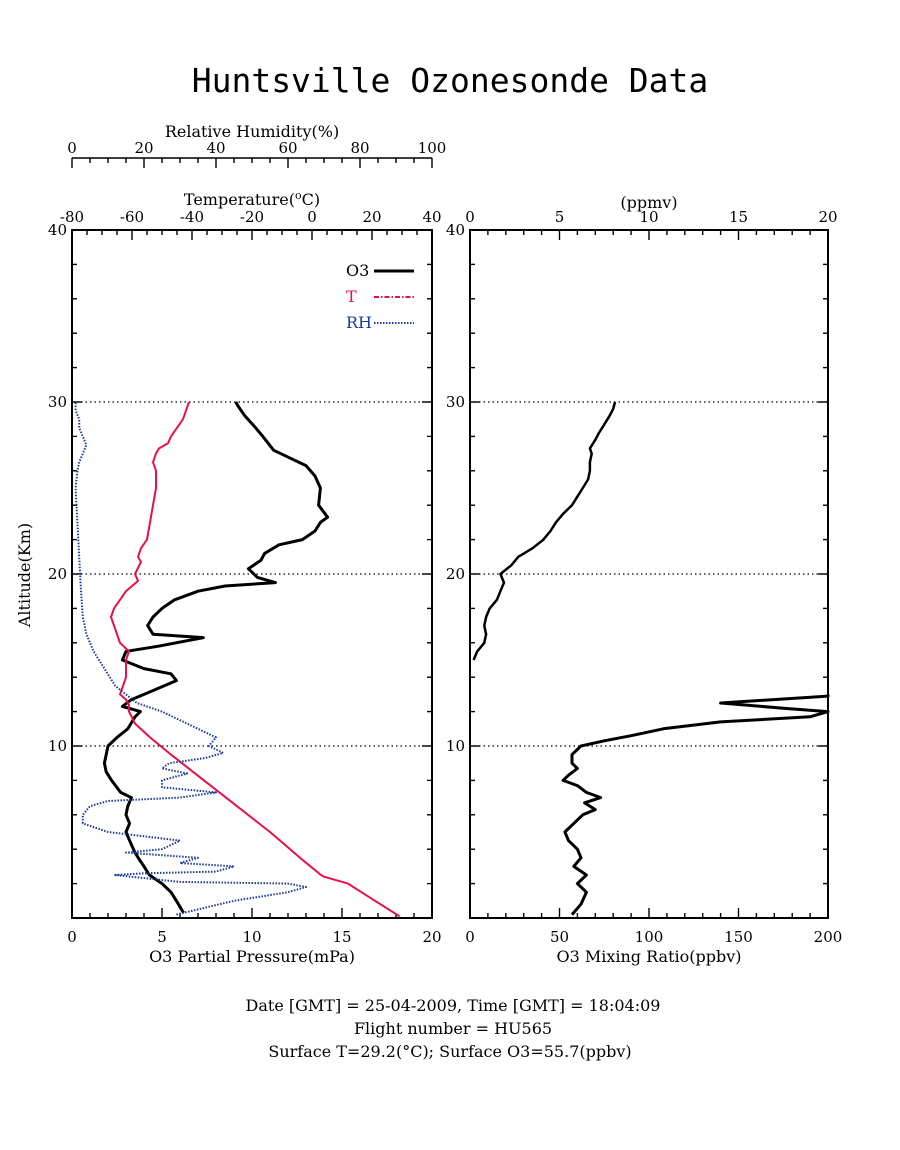 The height and width of the screenshot is (1150, 900). Describe the element at coordinates (648, 202) in the screenshot. I see `ppmv-axis-label: (ppmv)` at that location.